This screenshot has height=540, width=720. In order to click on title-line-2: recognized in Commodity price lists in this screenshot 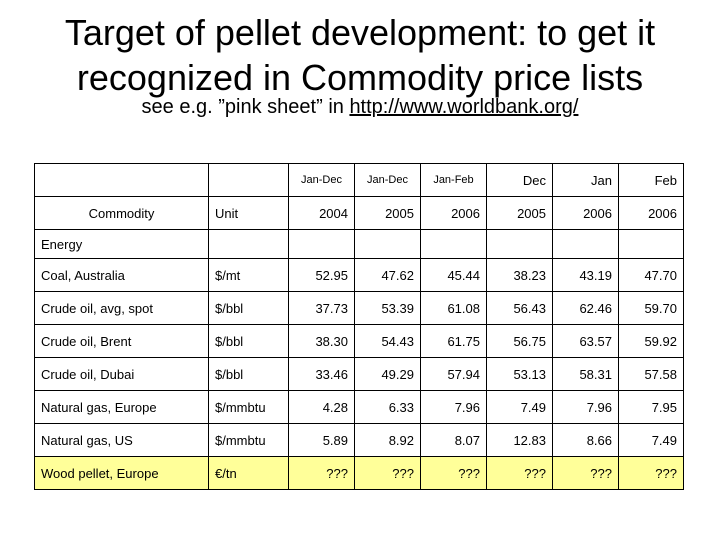, I will do `click(360, 77)`.